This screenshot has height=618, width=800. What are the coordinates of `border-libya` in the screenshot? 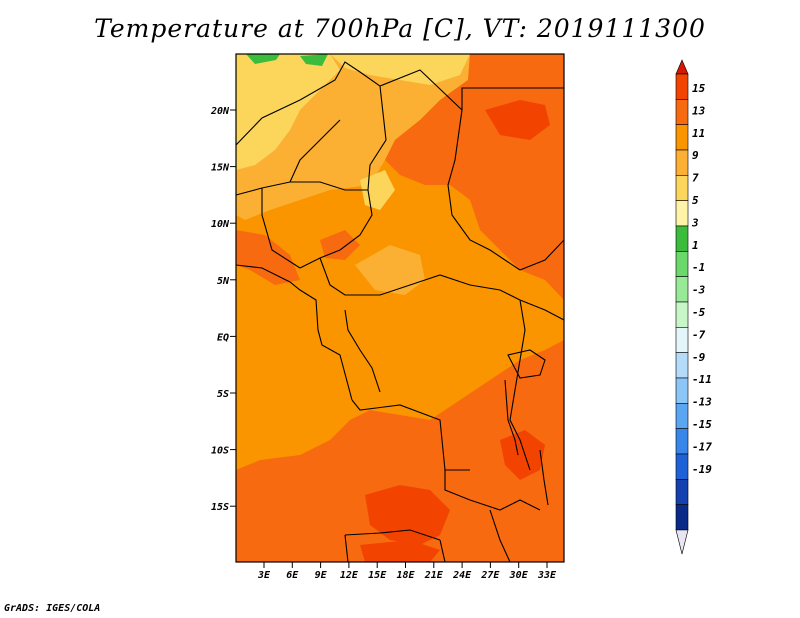 It's located at (421, 90).